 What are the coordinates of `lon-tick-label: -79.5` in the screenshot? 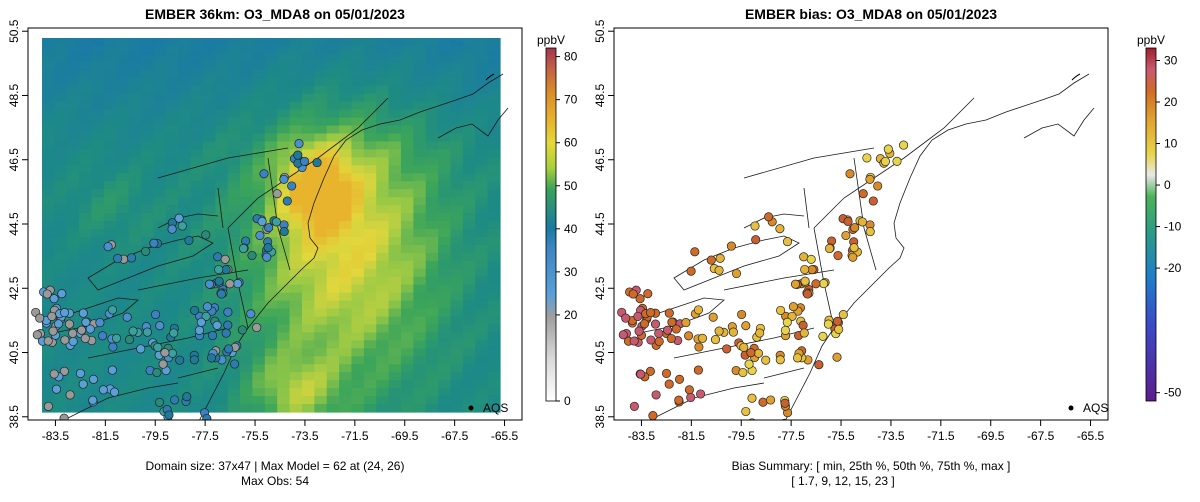 It's located at (156, 436).